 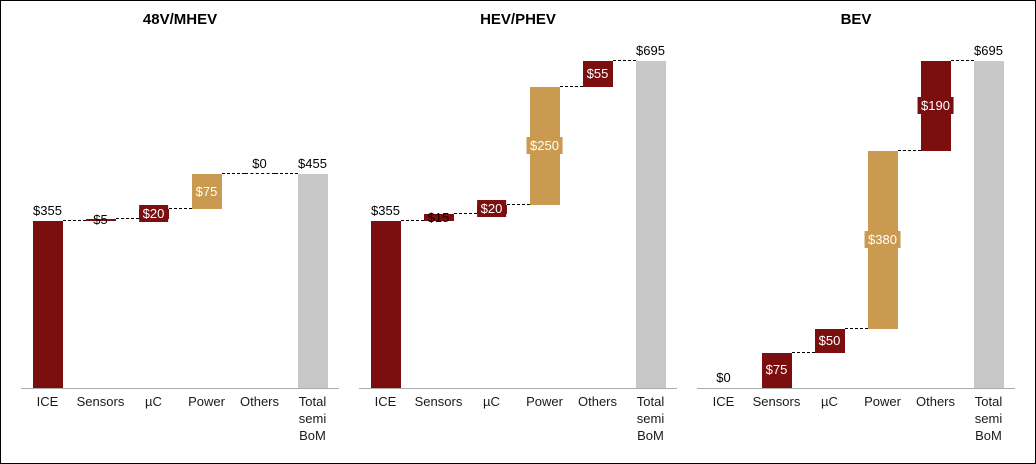 What do you see at coordinates (856, 19) in the screenshot?
I see `chart-title: BEV` at bounding box center [856, 19].